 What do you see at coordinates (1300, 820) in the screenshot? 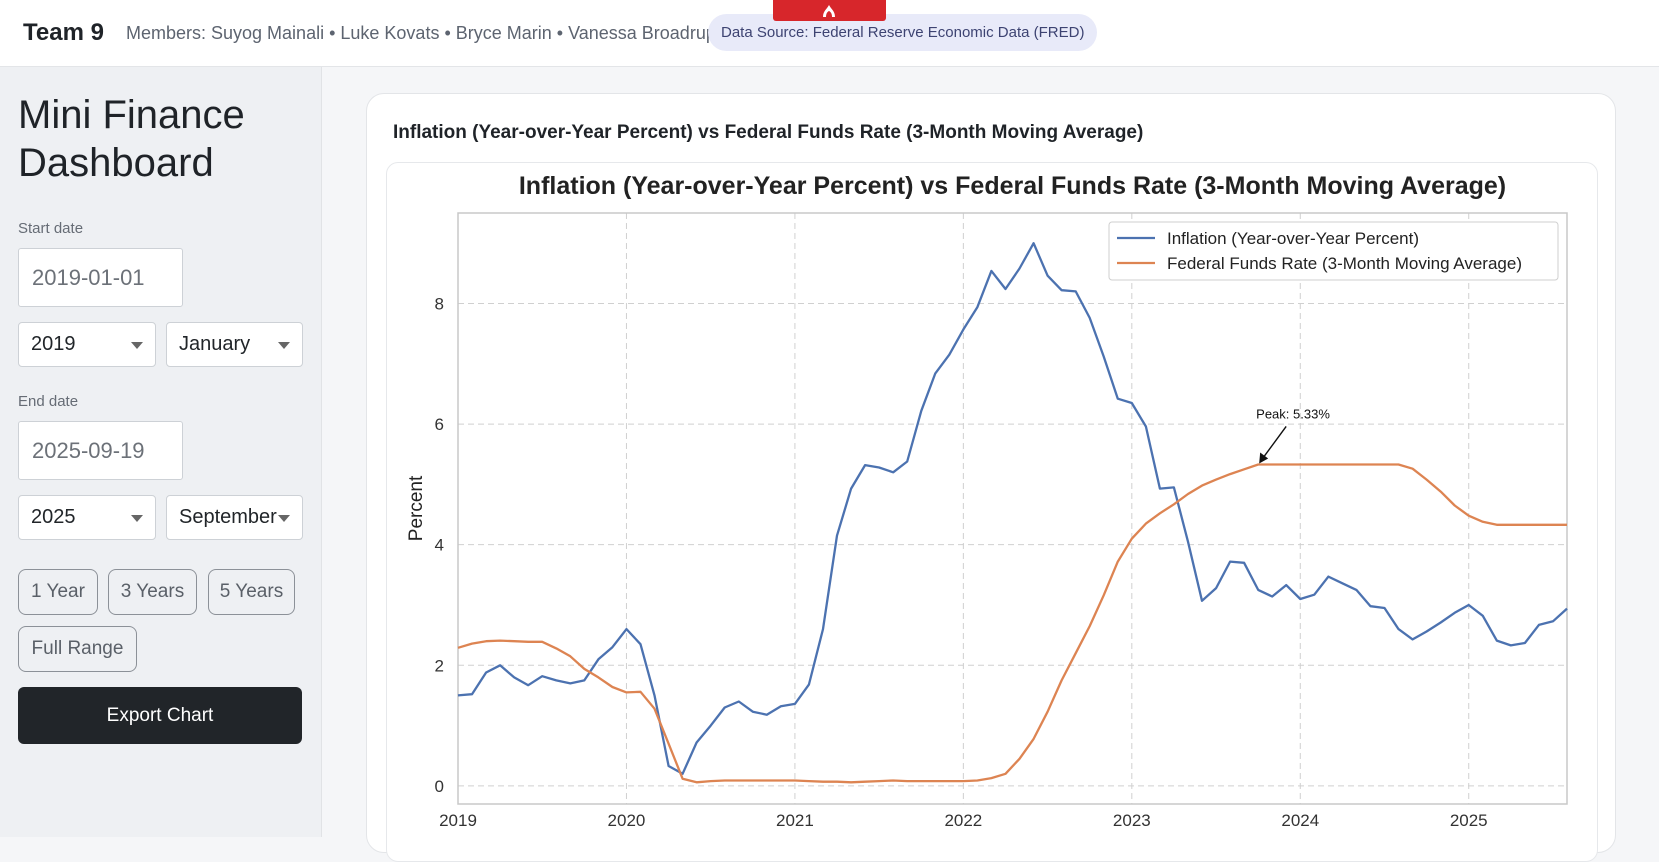
I see `x-tick-label: 2024` at bounding box center [1300, 820].